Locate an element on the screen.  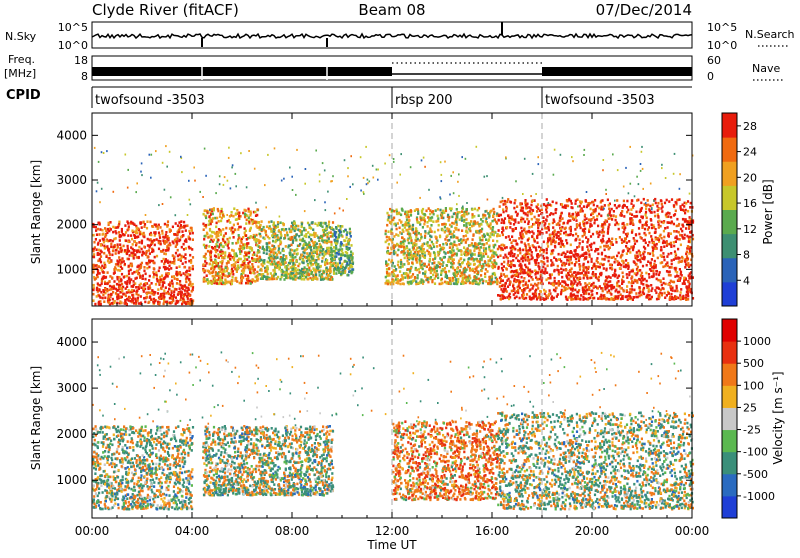
freq-unit: [MHz] is located at coordinates (20, 73).